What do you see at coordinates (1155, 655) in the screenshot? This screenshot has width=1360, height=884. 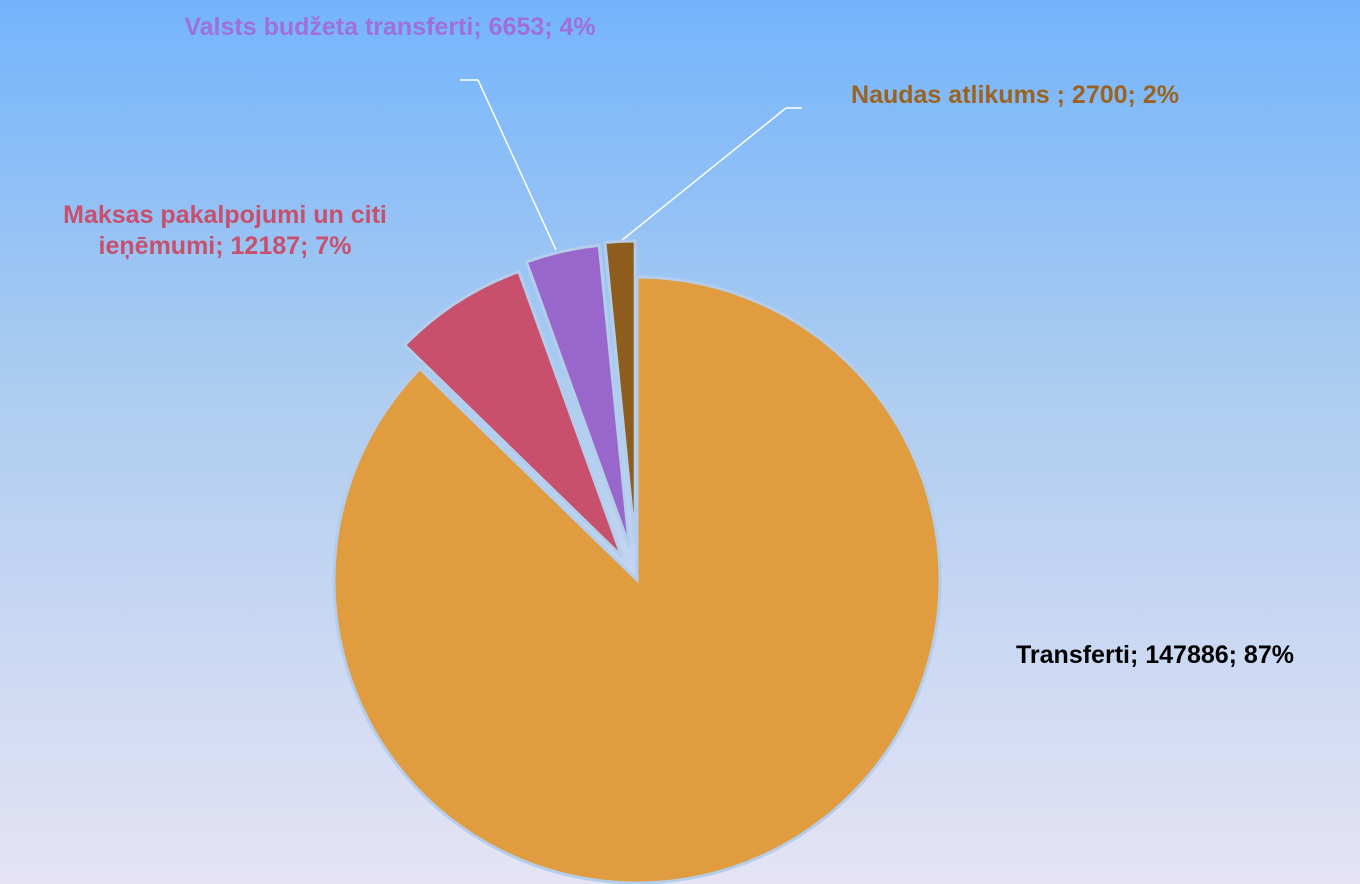 I see `data-label: Transferti; 147886; 87%` at bounding box center [1155, 655].